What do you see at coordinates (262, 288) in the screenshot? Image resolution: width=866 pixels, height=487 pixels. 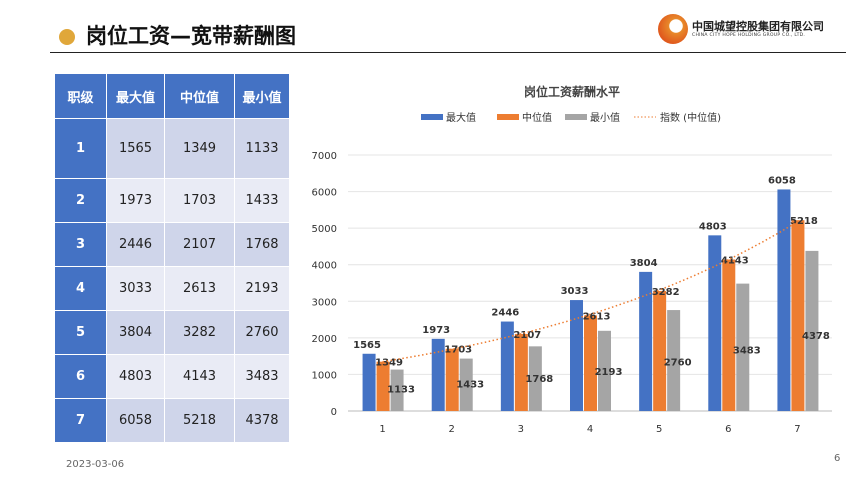 I see `value-cell: 2193` at bounding box center [262, 288].